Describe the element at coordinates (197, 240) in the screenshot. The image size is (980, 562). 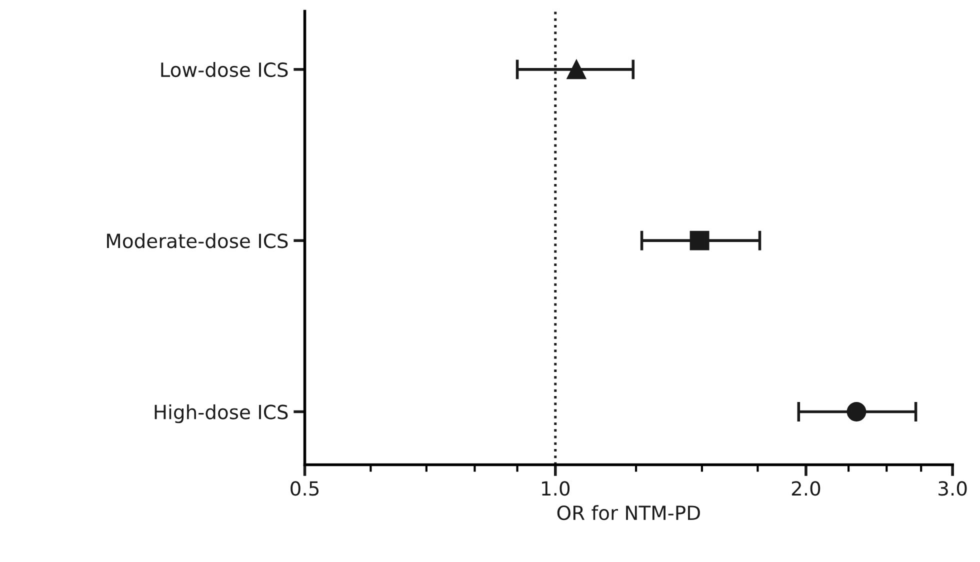
I see `y-tick-label: Moderate-dose ICS` at that location.